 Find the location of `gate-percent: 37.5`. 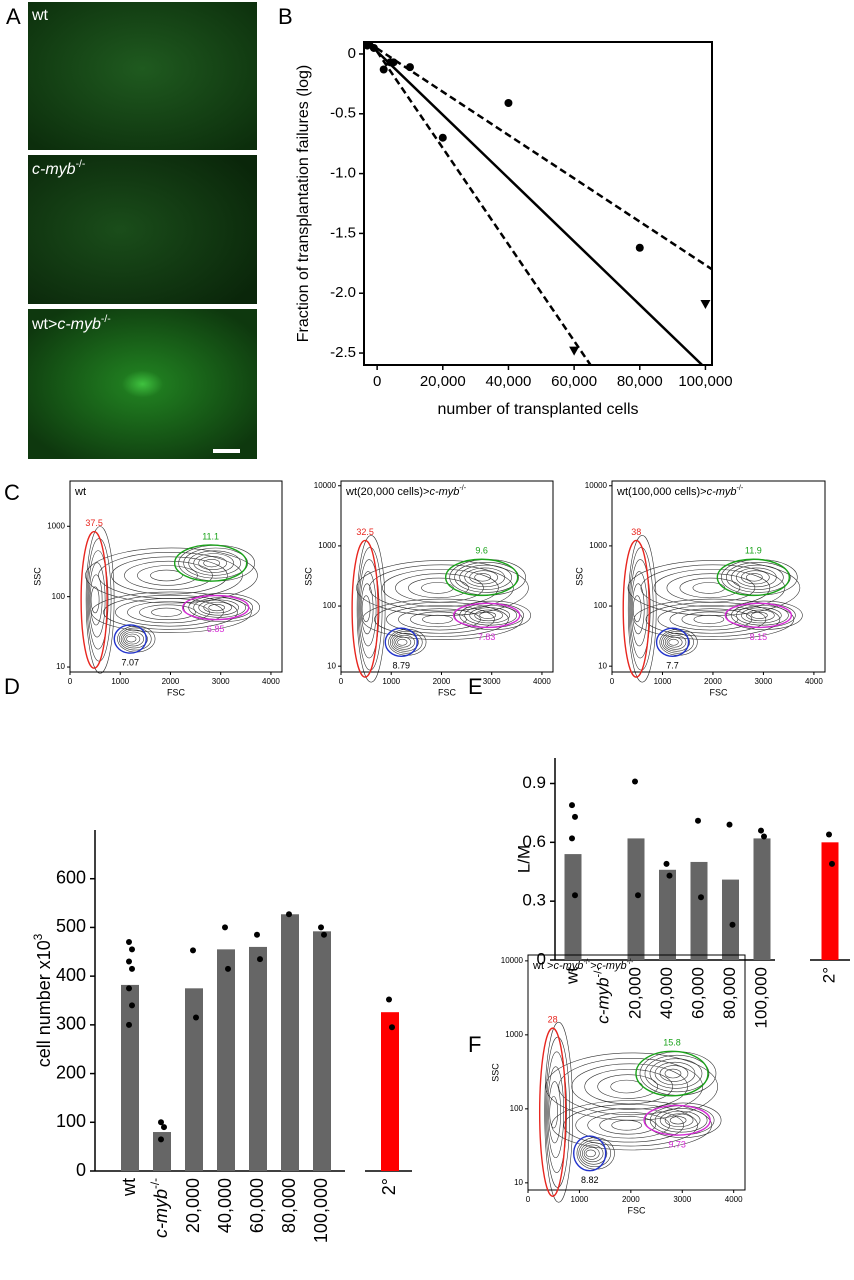

gate-percent: 37.5 is located at coordinates (94, 523).